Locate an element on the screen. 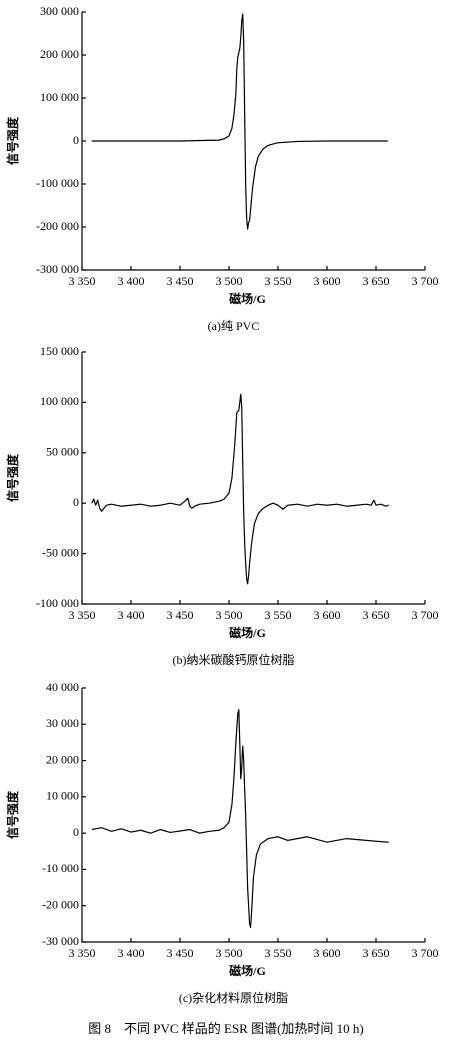 The image size is (453, 1044). y-tick-label: 150 000 is located at coordinates (59, 351).